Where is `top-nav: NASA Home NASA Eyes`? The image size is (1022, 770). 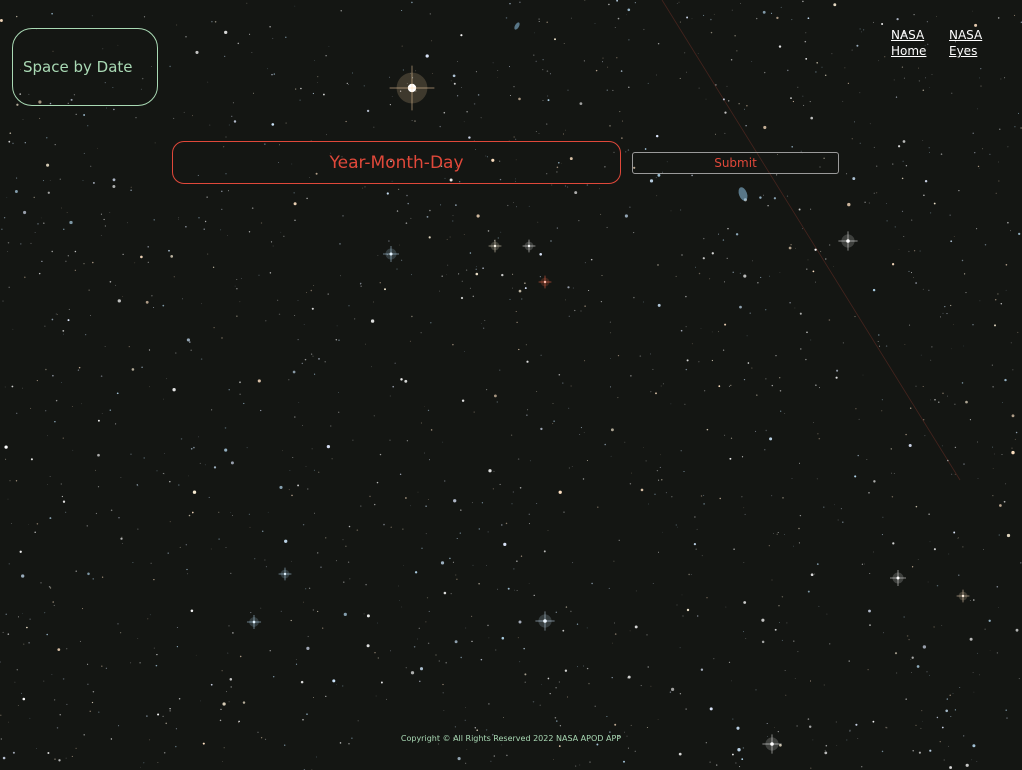
top-nav: NASA Home NASA Eyes is located at coordinates (937, 43).